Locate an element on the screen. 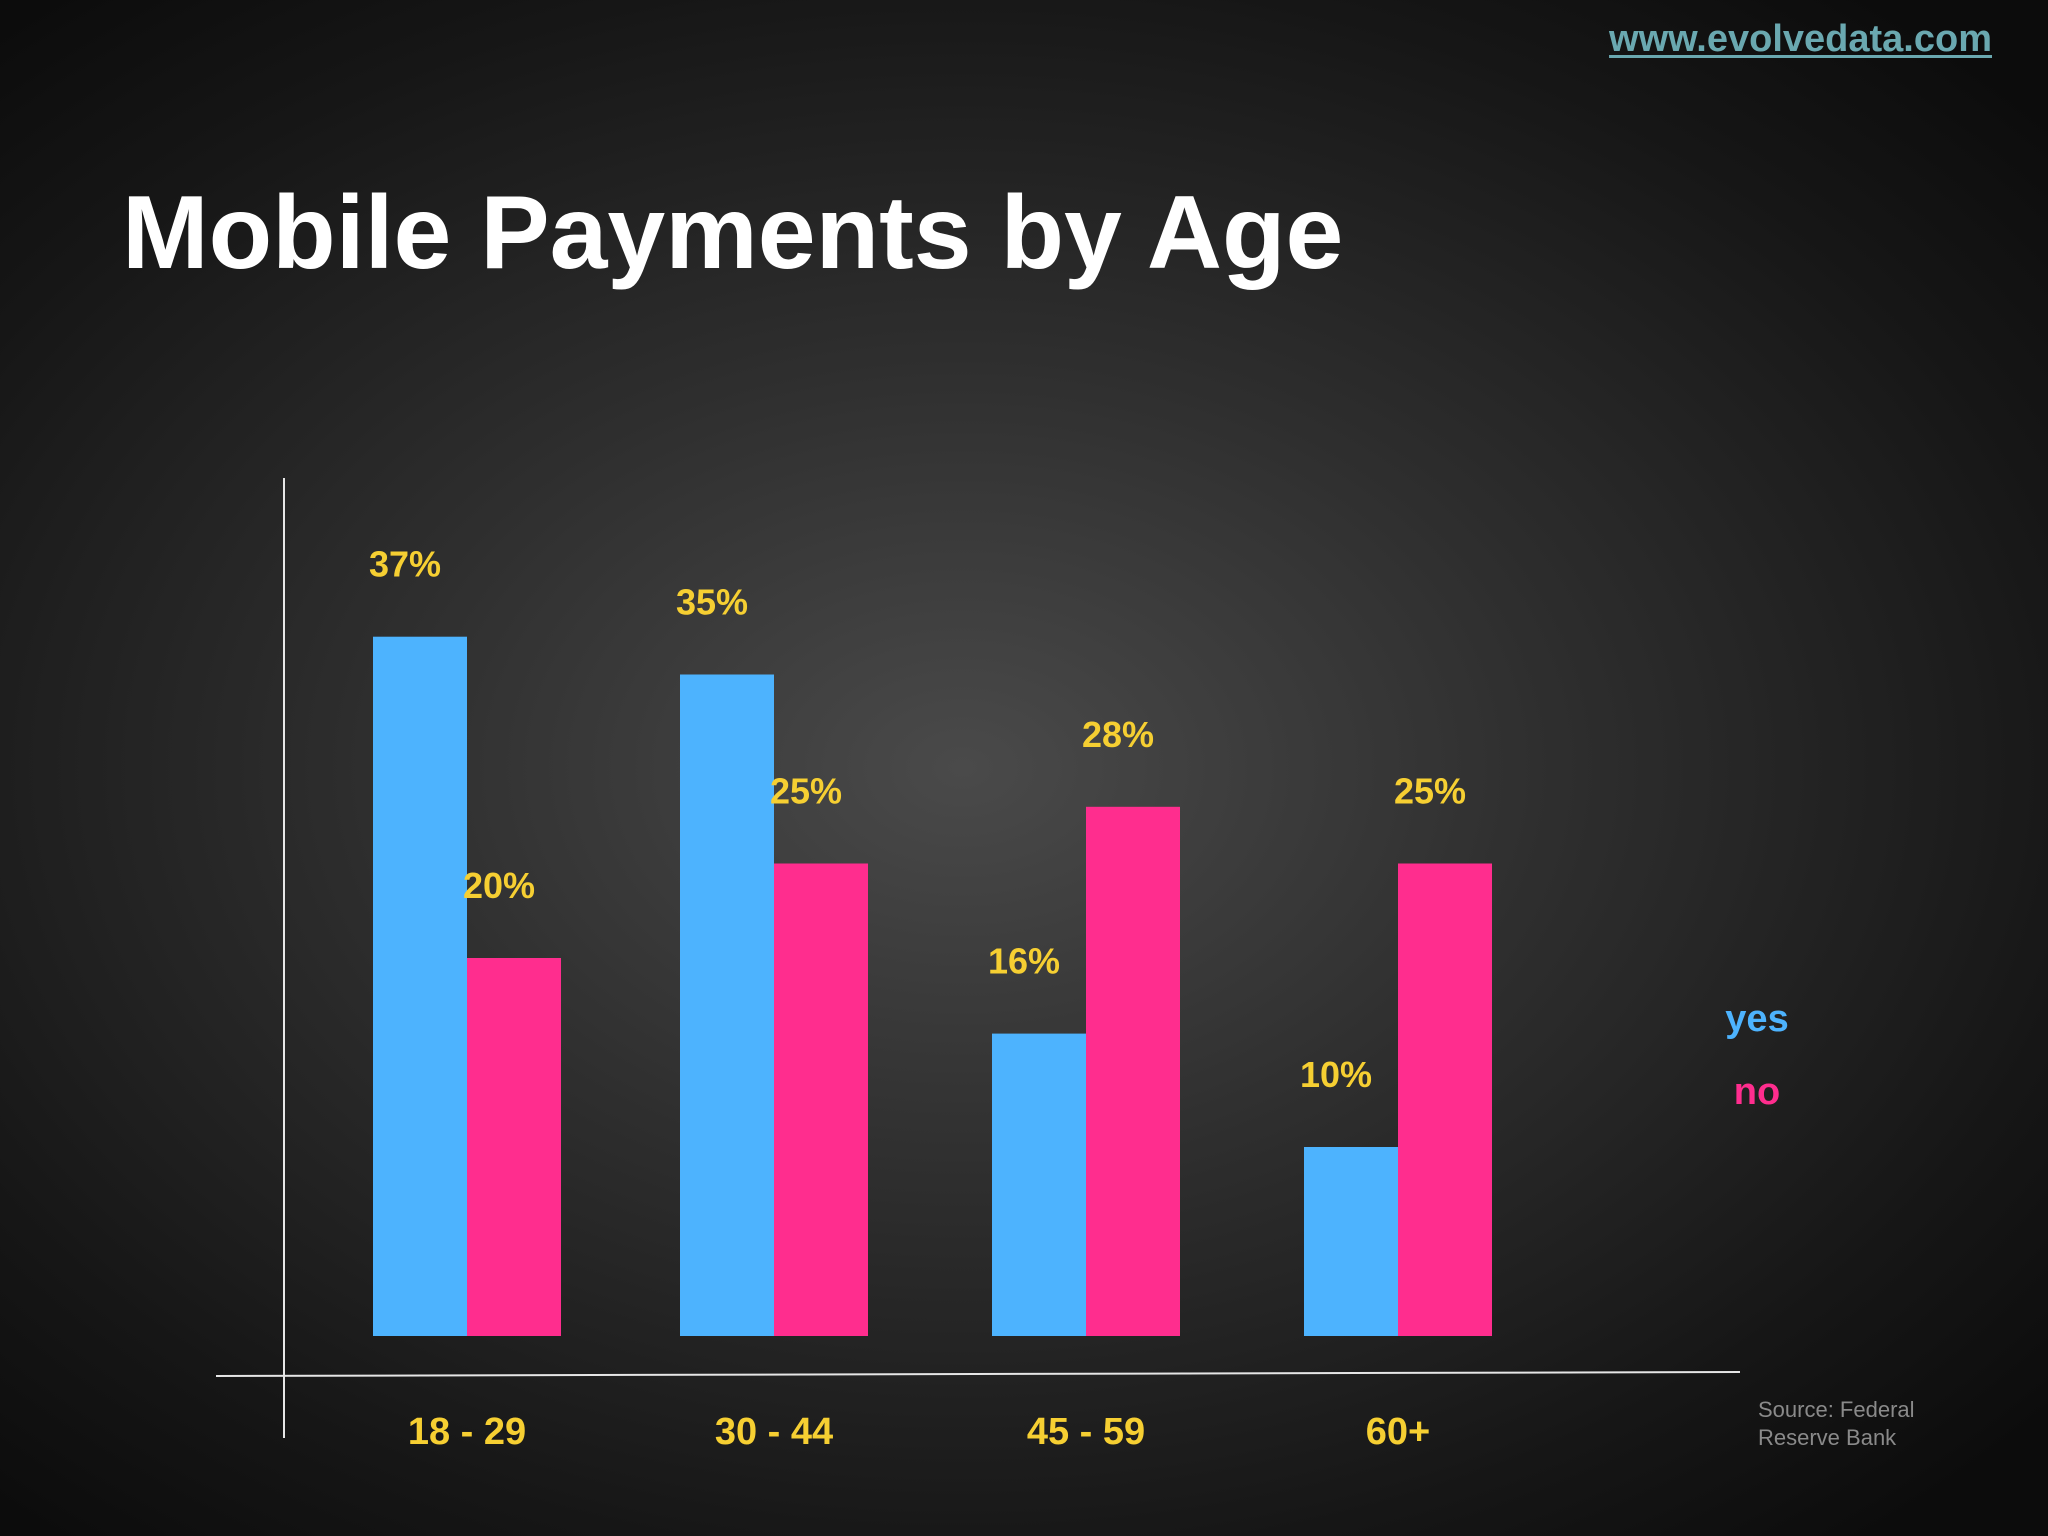 Image resolution: width=2048 pixels, height=1536 pixels. value-label-no-1: 20% is located at coordinates (499, 885).